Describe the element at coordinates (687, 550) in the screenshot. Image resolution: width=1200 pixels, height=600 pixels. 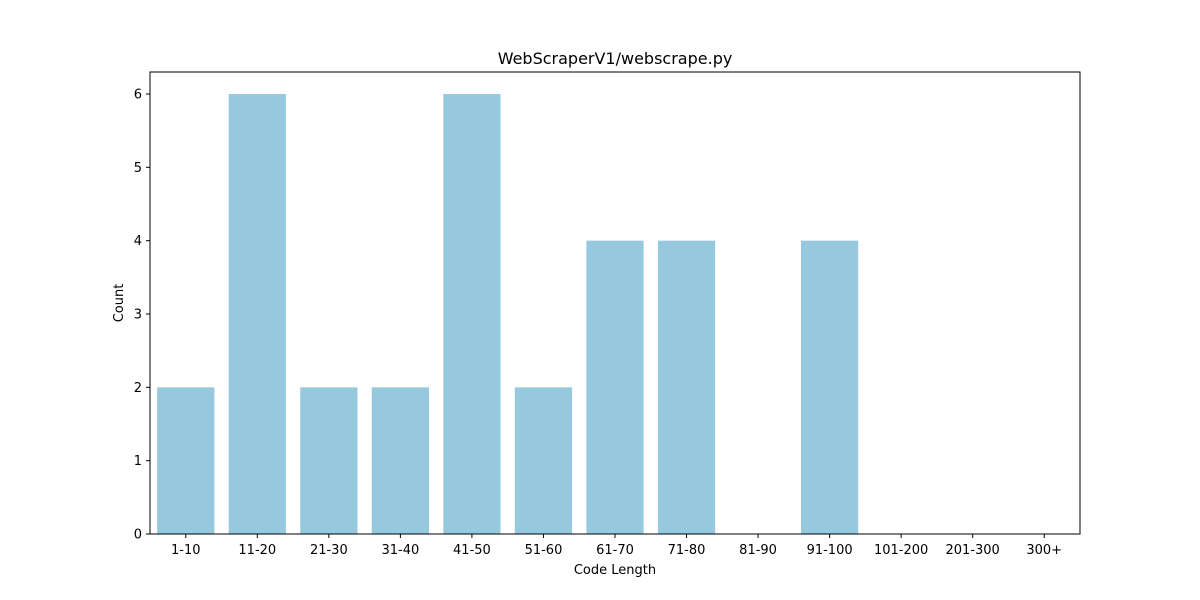
I see `x-tick-label: 71-80` at that location.